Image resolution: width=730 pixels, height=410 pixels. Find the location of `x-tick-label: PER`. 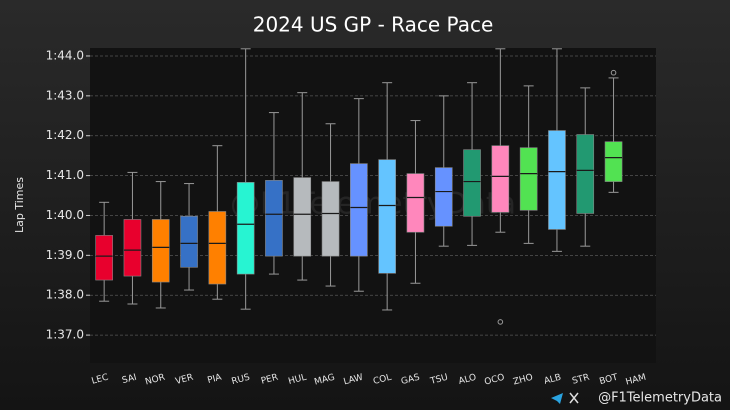

x-tick-label: PER is located at coordinates (269, 380).